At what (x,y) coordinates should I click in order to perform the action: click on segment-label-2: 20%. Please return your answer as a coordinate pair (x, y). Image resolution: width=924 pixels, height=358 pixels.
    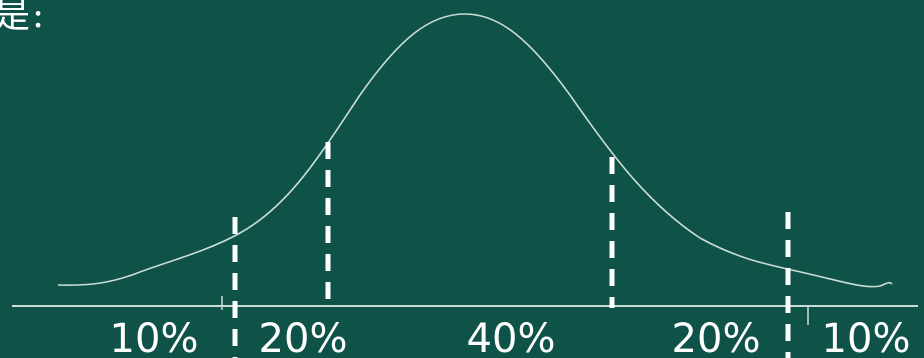
    Looking at the image, I should click on (303, 337).